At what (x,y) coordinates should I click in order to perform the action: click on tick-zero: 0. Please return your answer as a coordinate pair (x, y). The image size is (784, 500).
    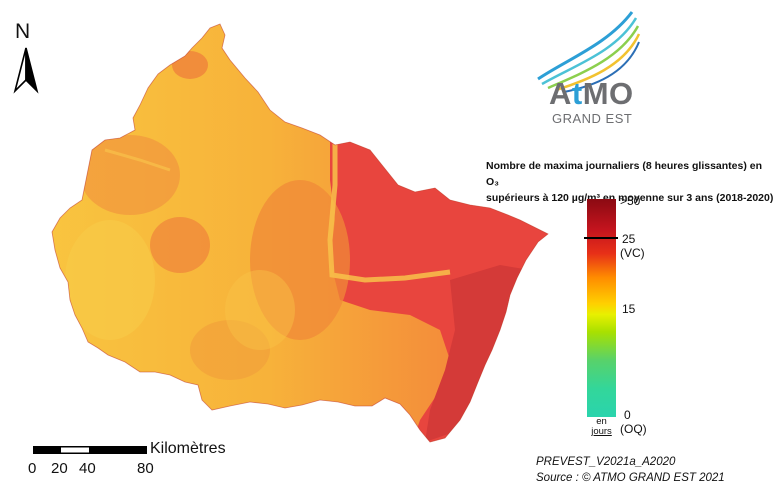
    Looking at the image, I should click on (627, 415).